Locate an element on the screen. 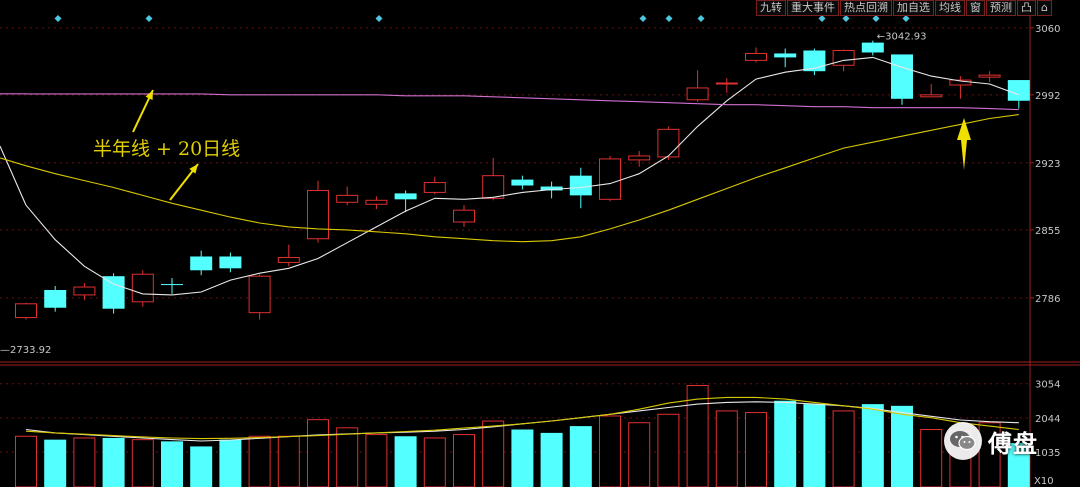  high-price-label: ←3042.93 is located at coordinates (902, 37).